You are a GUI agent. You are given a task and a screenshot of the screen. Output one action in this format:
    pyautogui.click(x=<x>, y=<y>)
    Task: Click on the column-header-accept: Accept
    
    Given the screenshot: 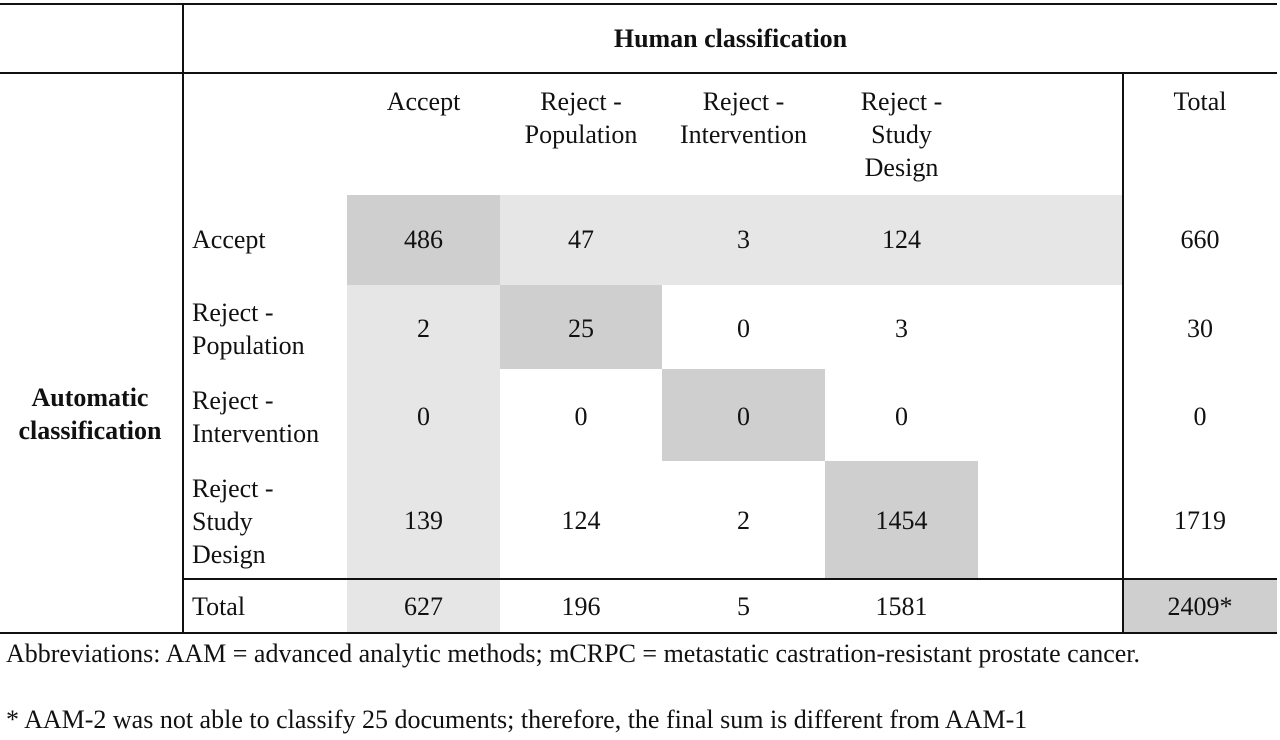 What is the action you would take?
    pyautogui.click(x=423, y=101)
    